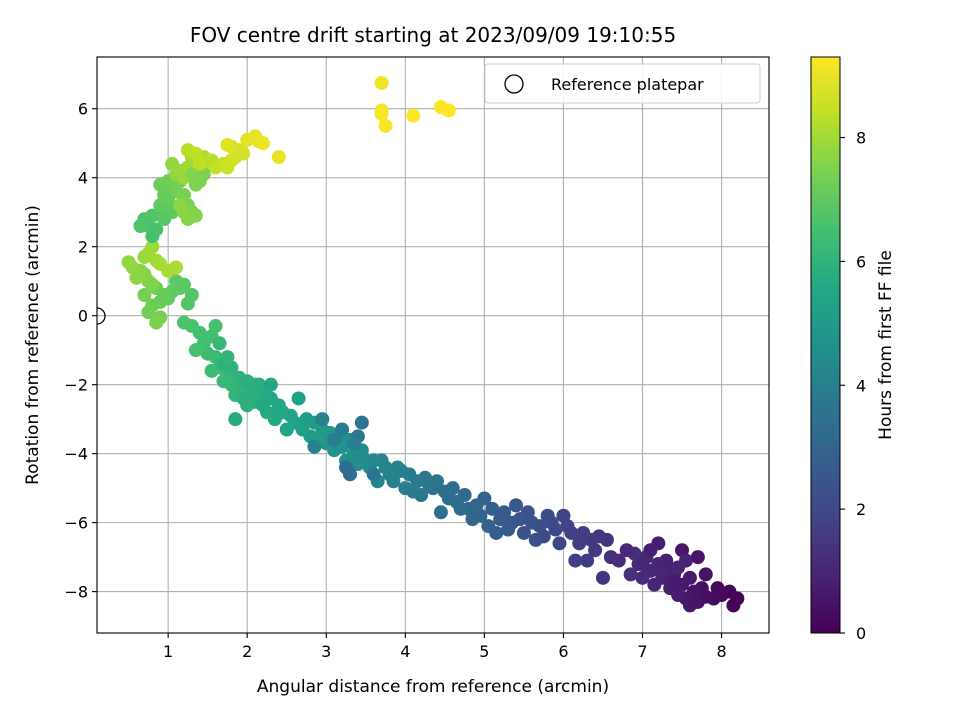 Image resolution: width=960 pixels, height=720 pixels. I want to click on legend: Reference platepar, so click(622, 83).